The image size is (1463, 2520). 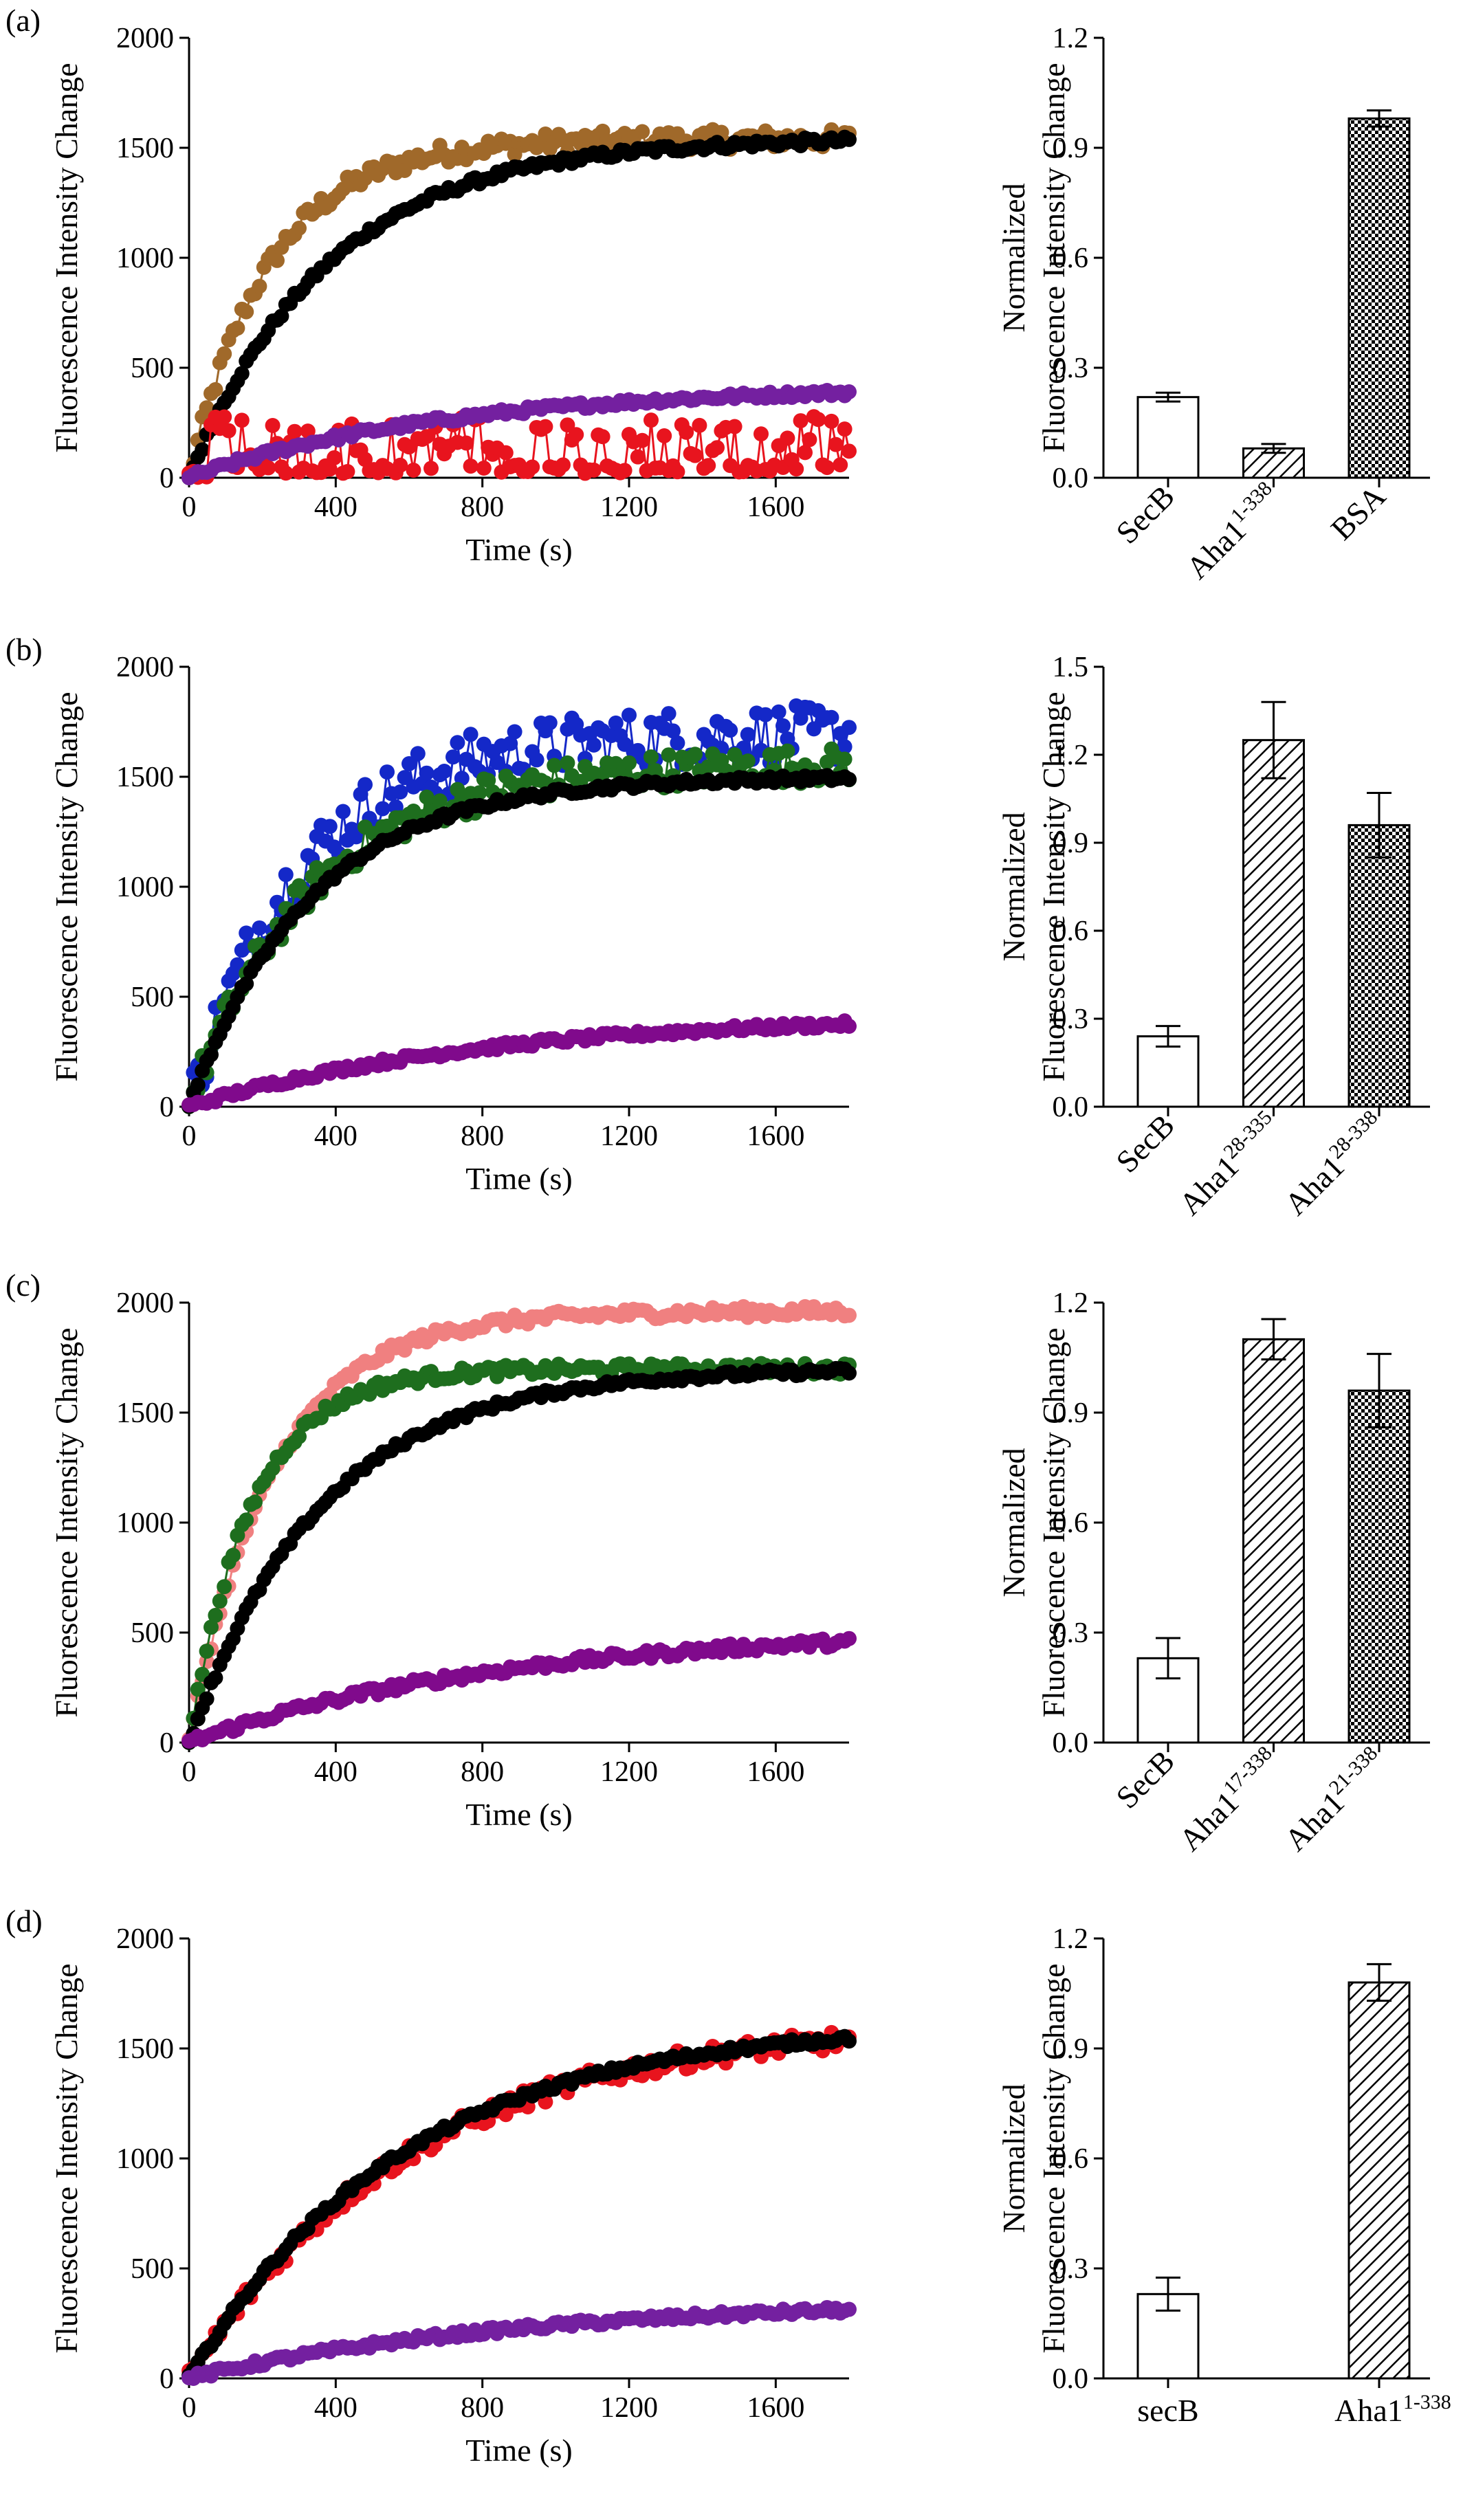 I want to click on bar-y-axis-title-line1: Normalized, so click(x=1013, y=886).